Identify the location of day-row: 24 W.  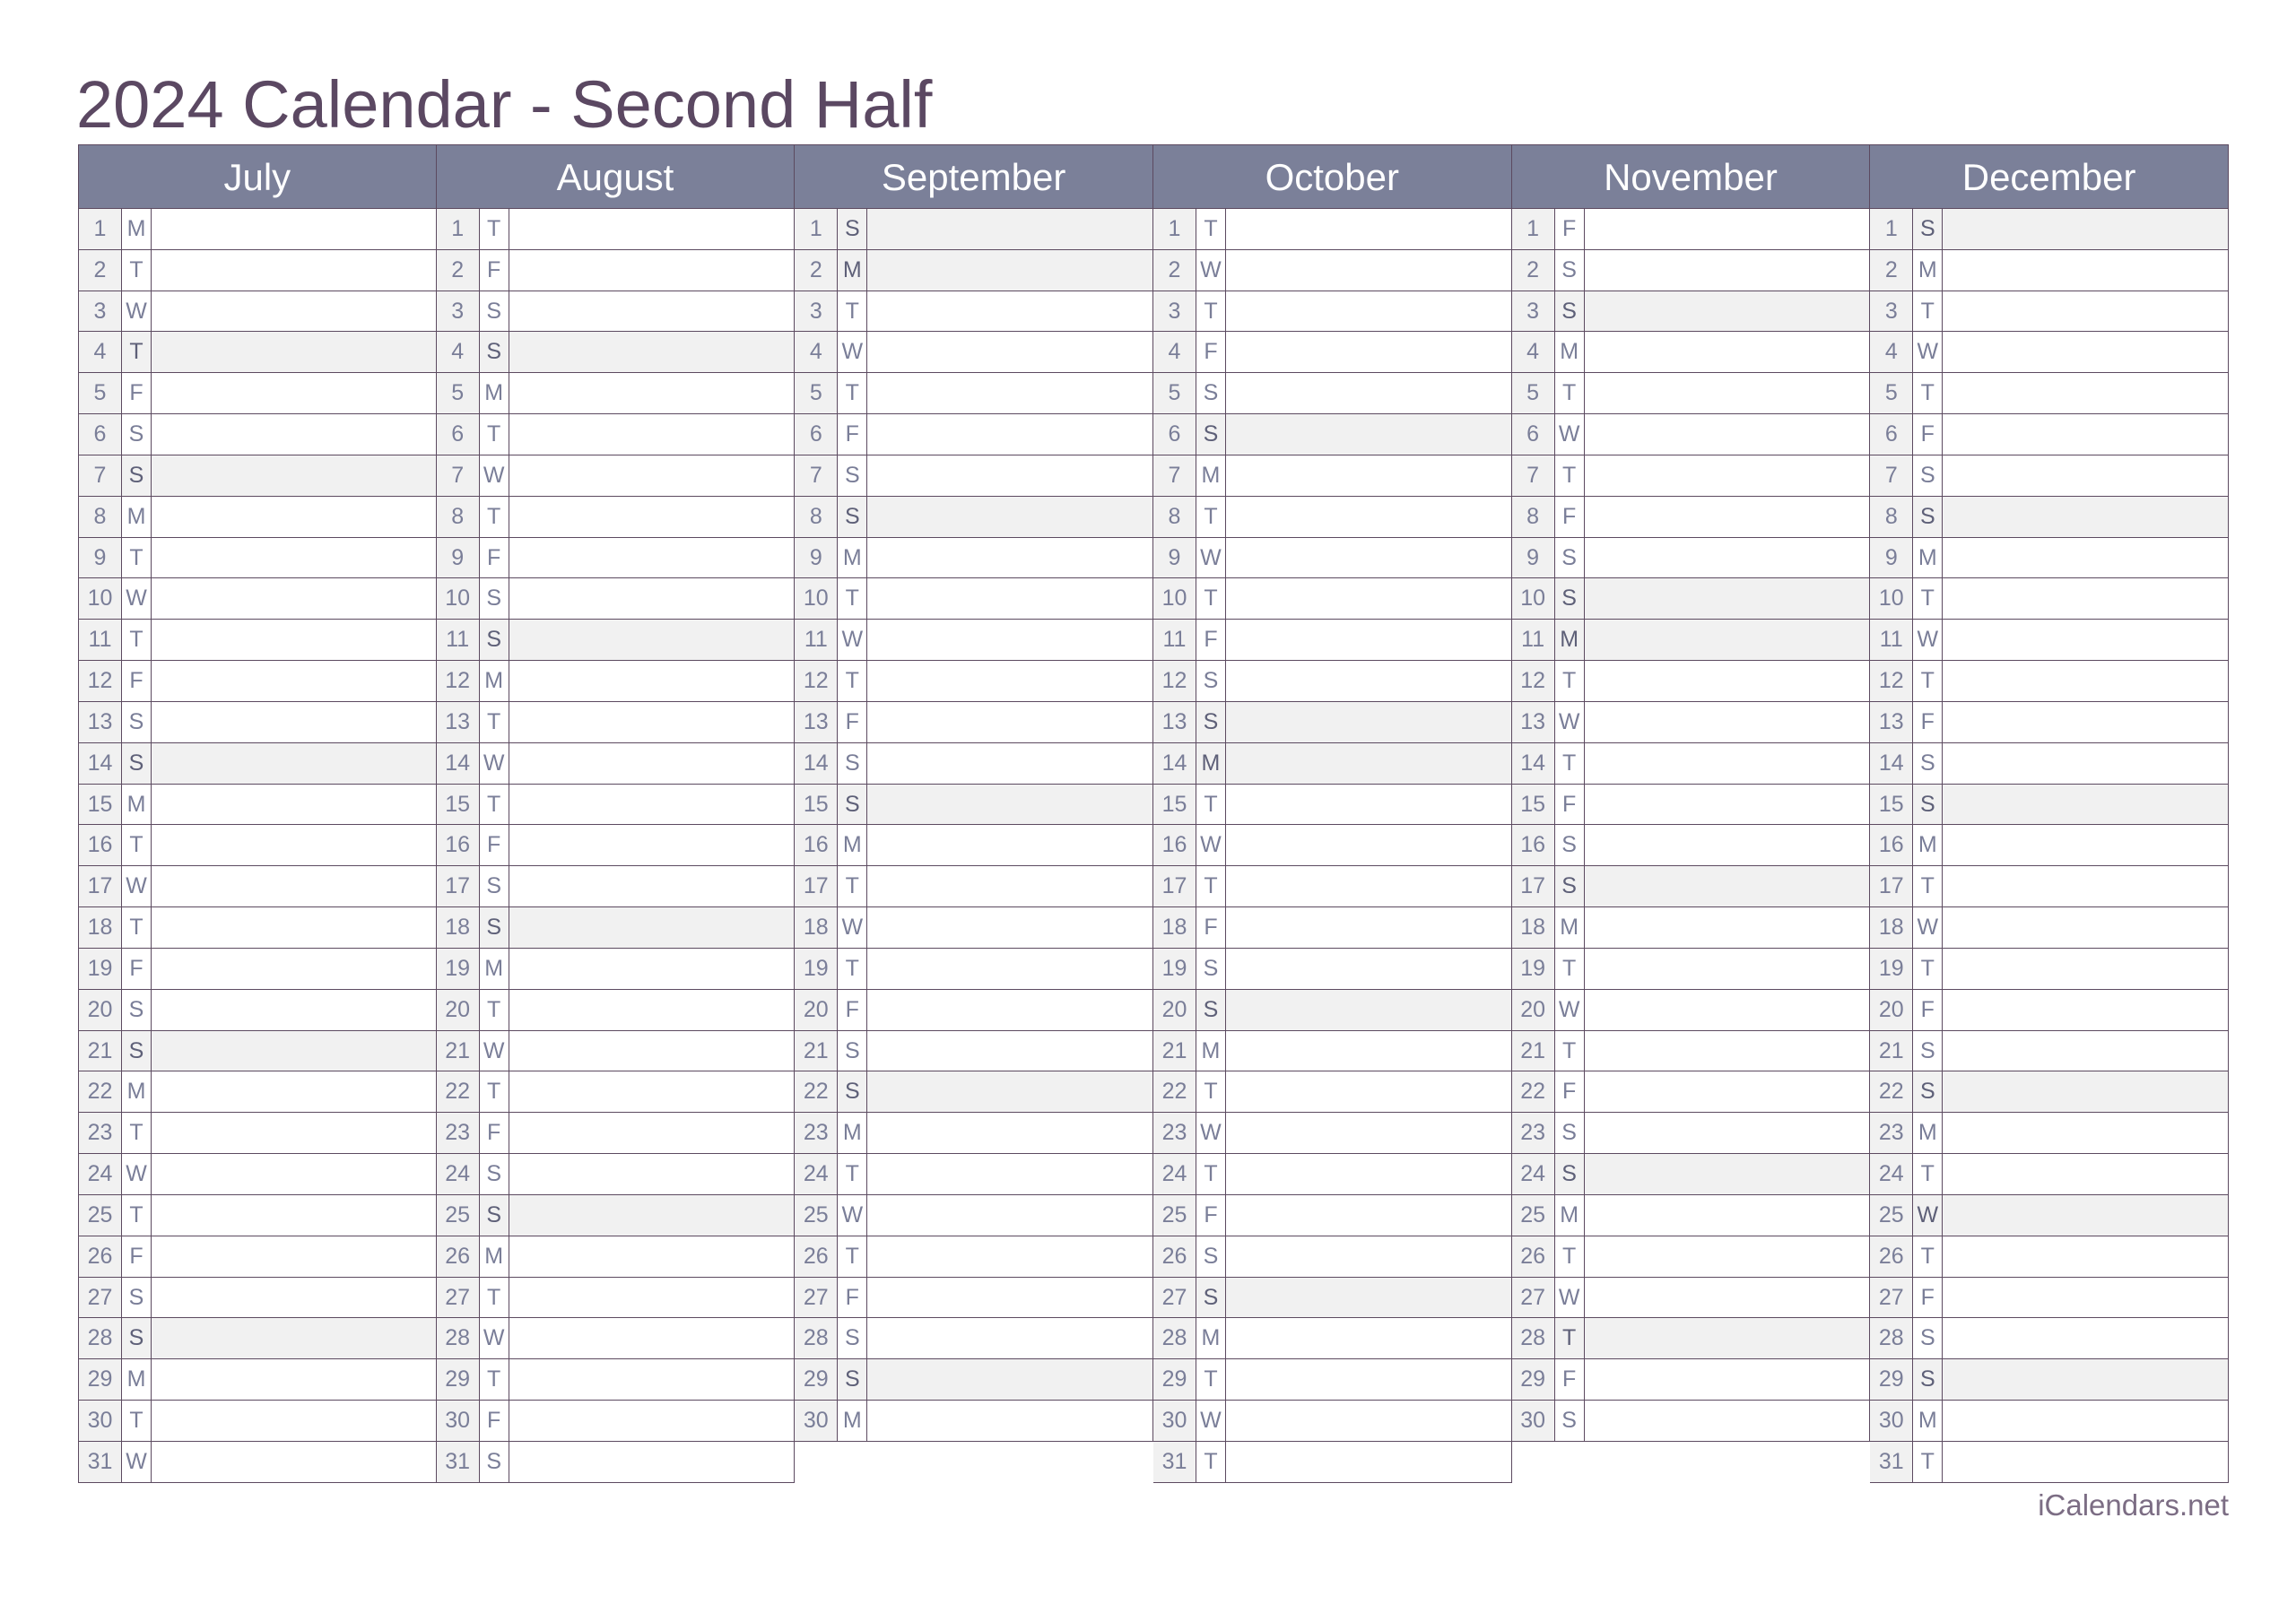
(257, 1174).